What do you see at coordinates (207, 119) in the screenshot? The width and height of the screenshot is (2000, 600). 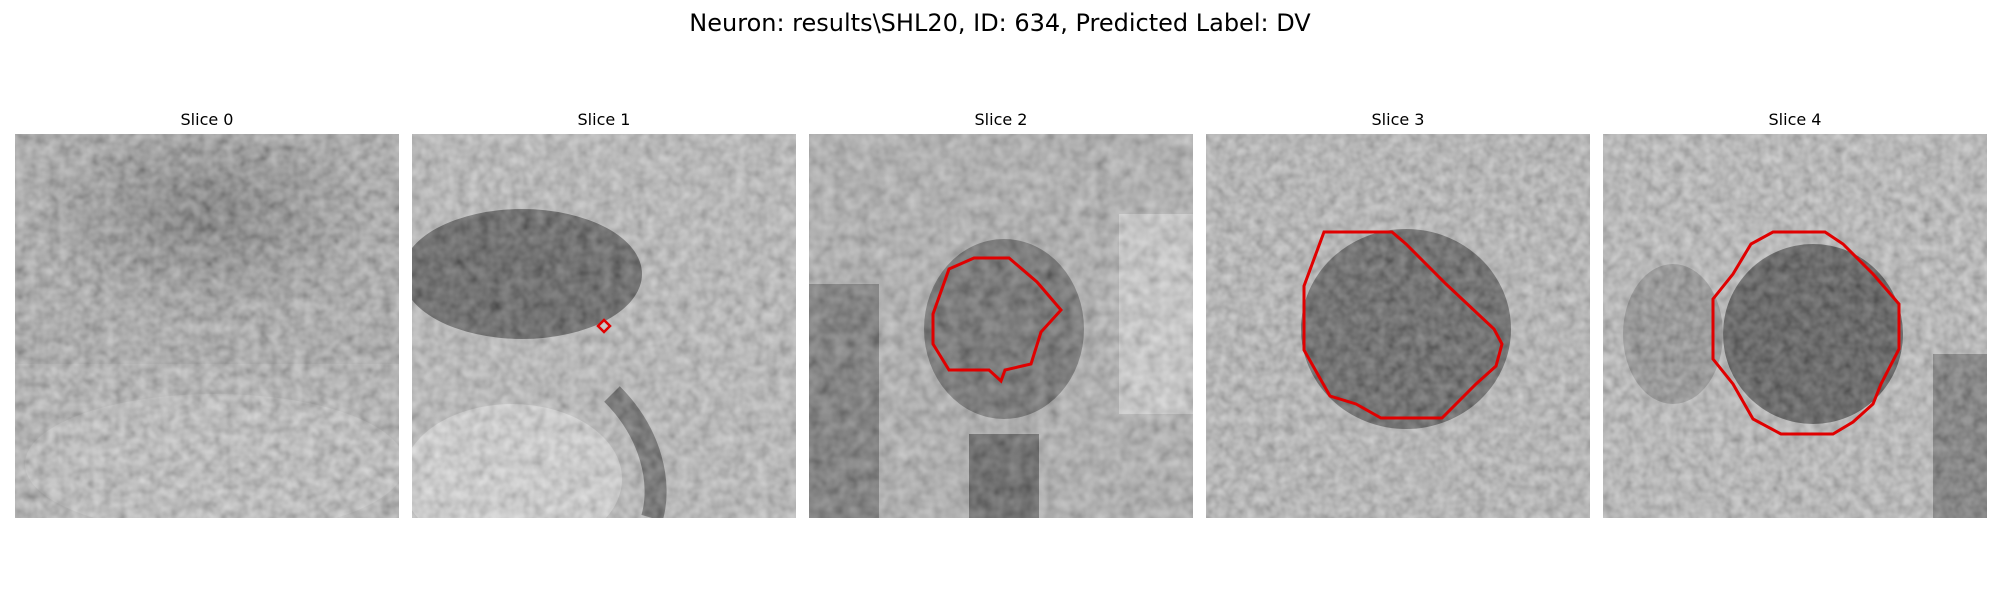 I see `slice-title: Slice 0` at bounding box center [207, 119].